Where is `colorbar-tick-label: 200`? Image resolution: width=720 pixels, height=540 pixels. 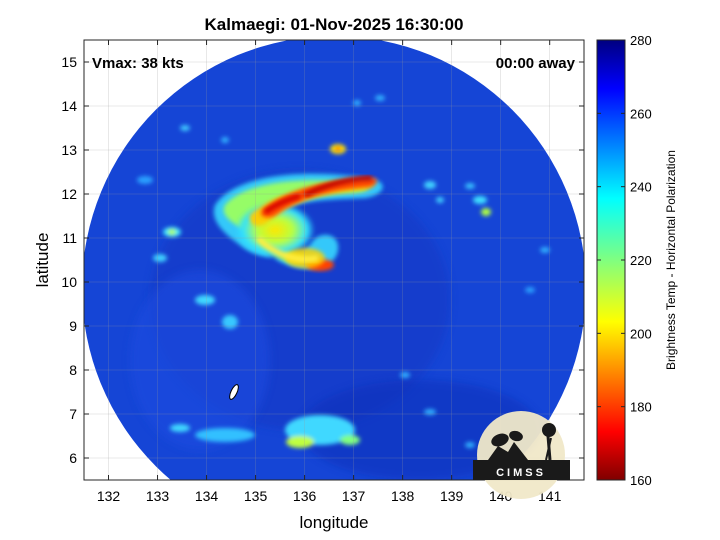 colorbar-tick-label: 200 is located at coordinates (641, 333).